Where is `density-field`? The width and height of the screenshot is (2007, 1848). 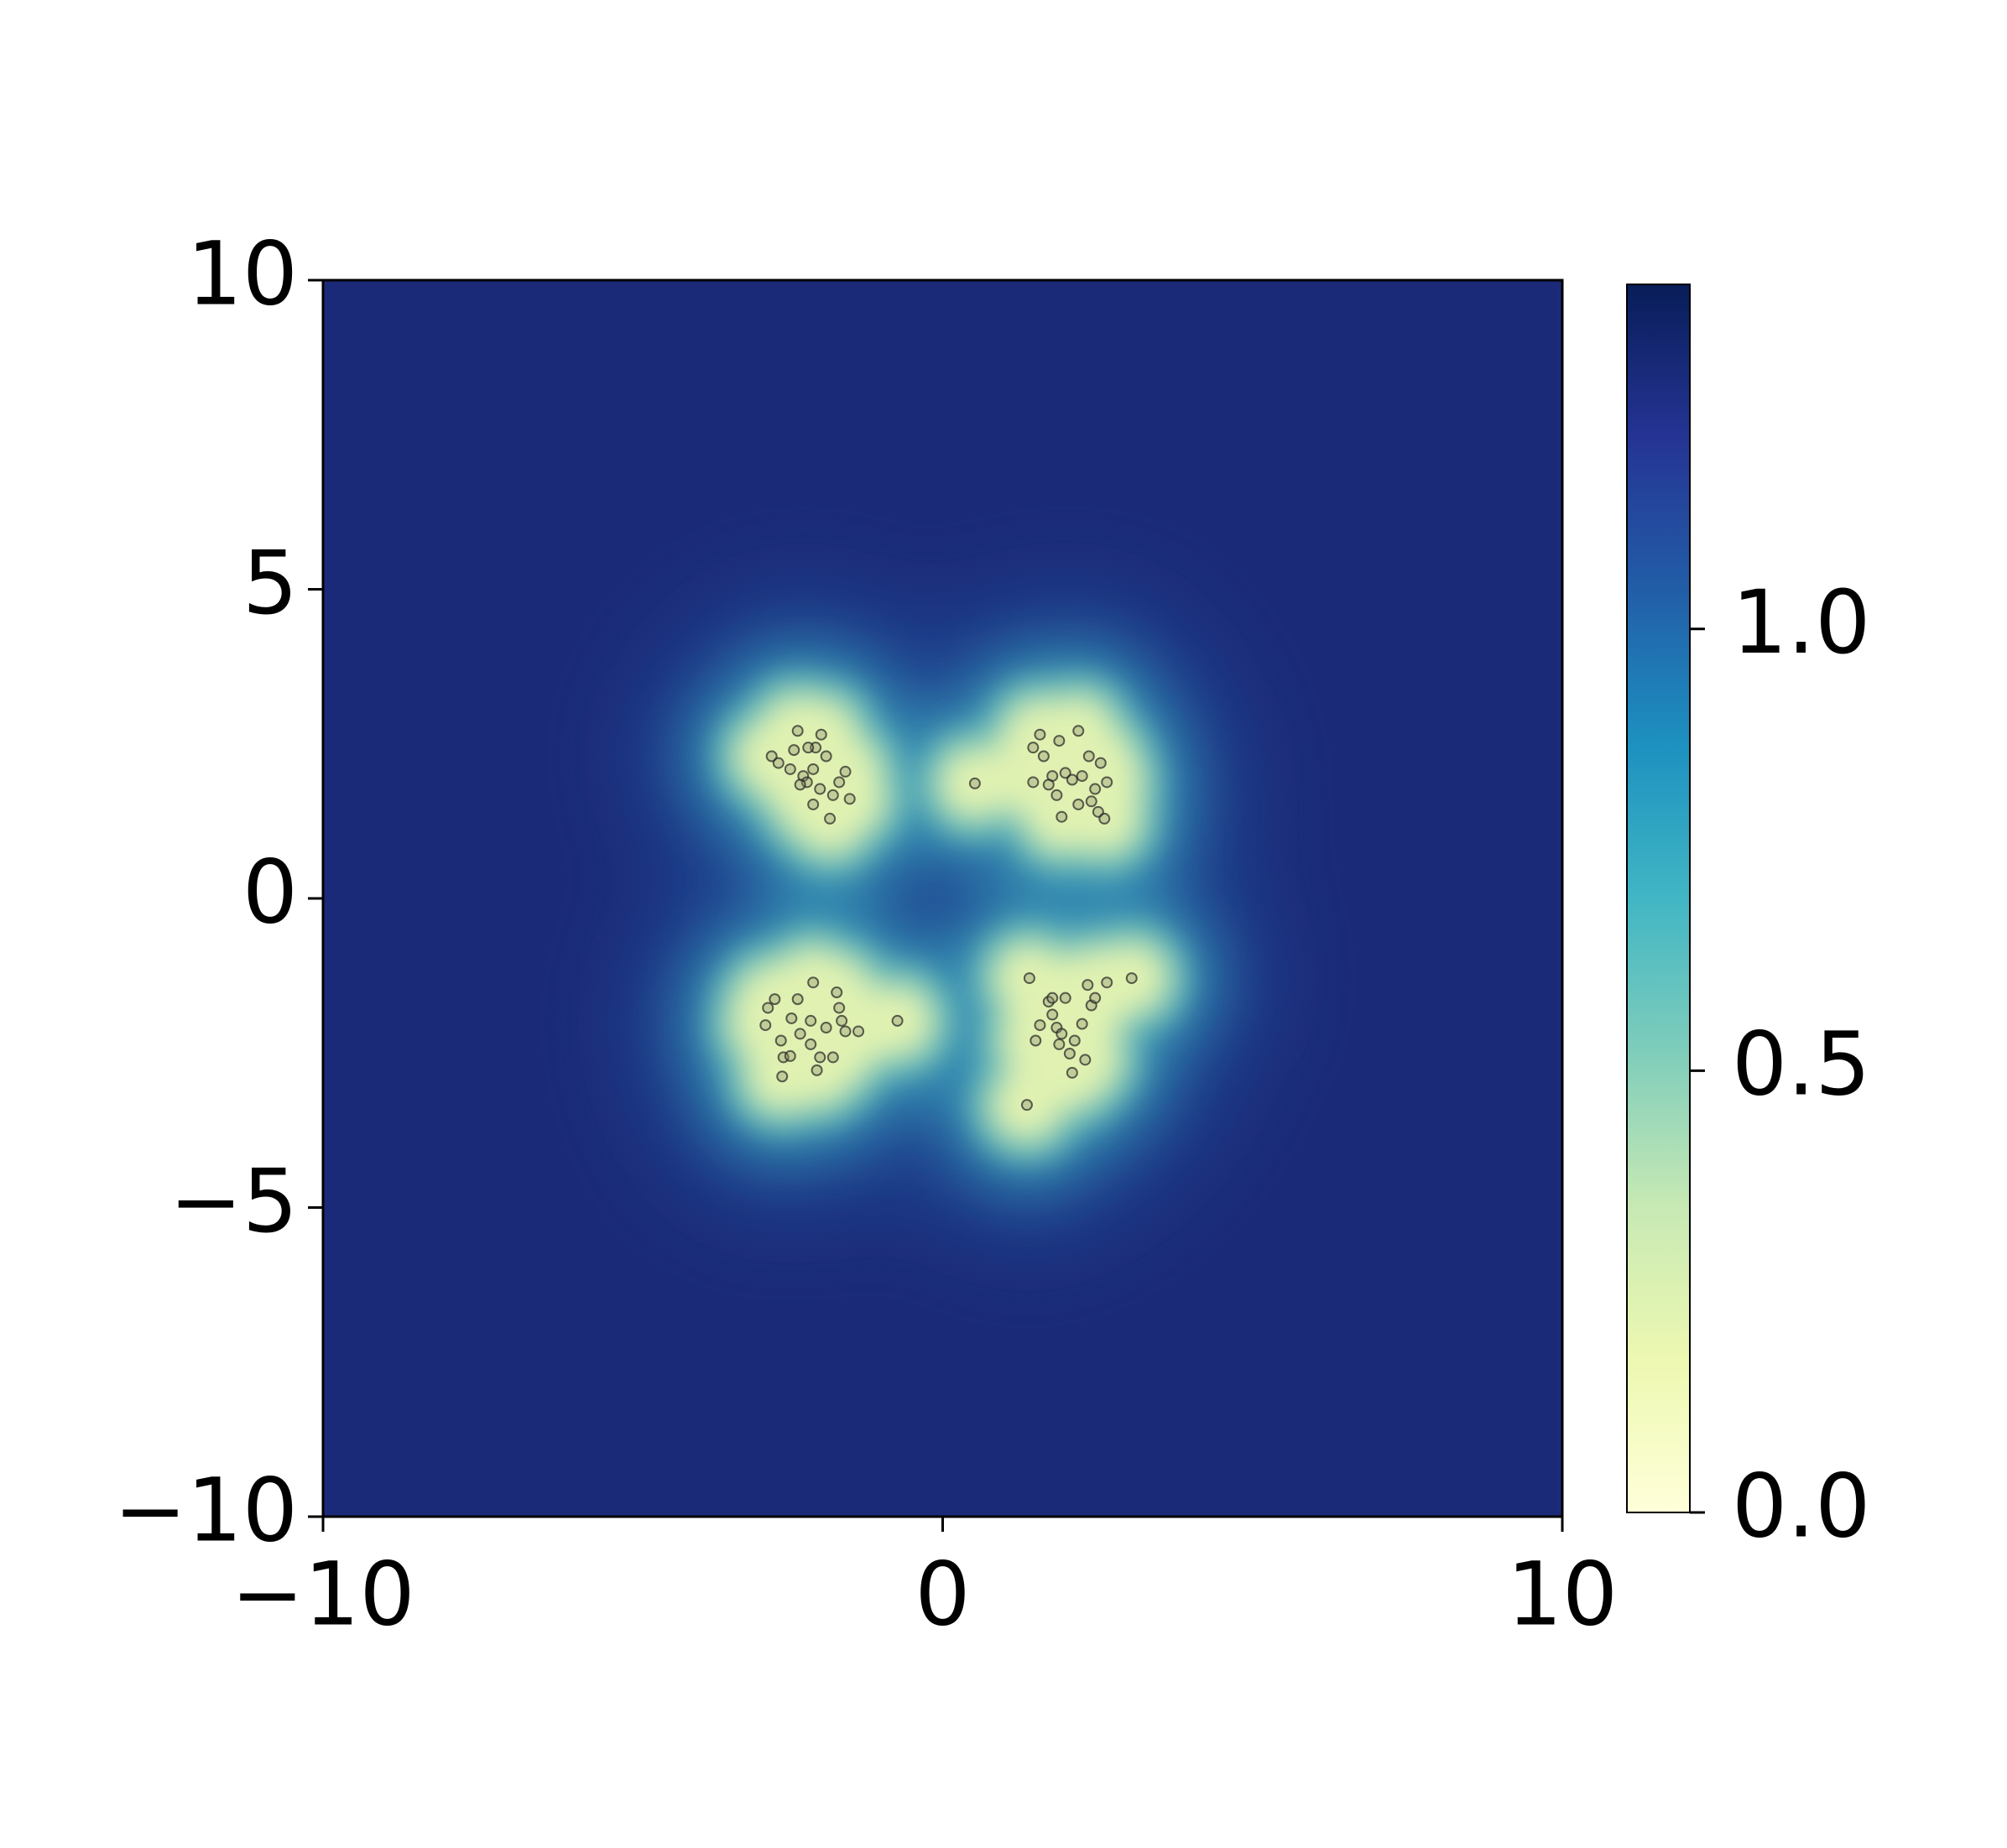
density-field is located at coordinates (948, 918).